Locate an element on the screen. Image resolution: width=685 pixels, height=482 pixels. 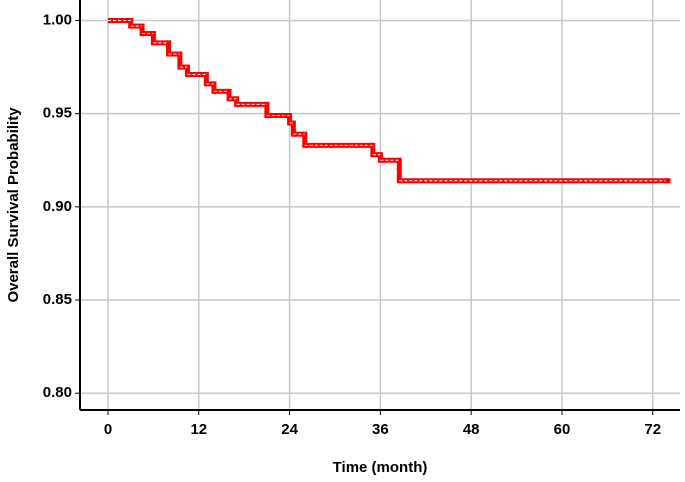
x-tick-label: 60 is located at coordinates (562, 429).